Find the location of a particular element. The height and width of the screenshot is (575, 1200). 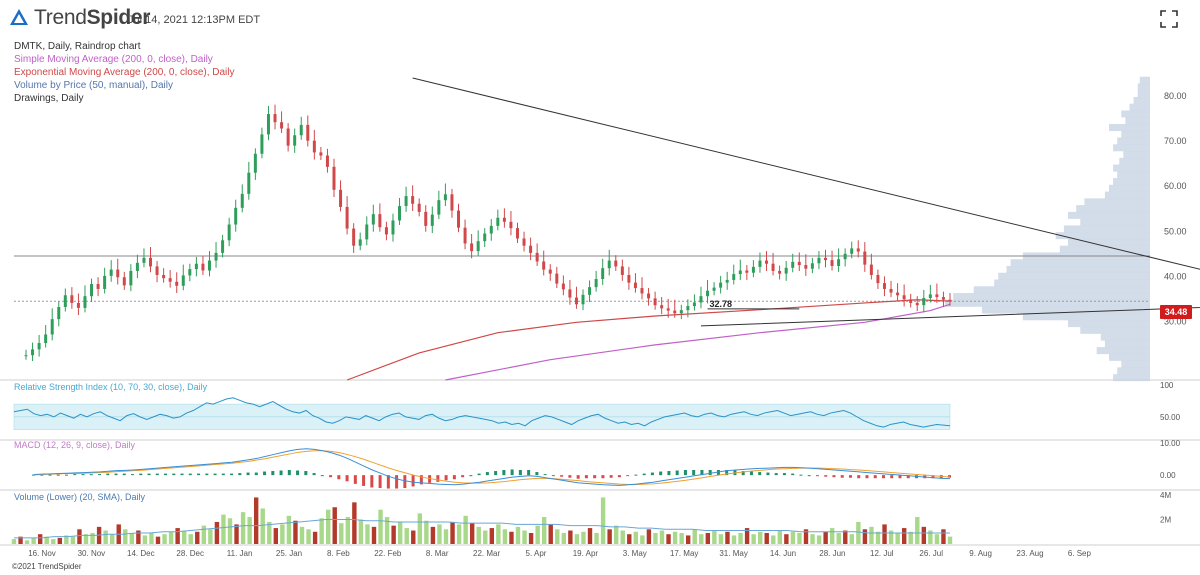

maximize-icon is located at coordinates (1169, 19).